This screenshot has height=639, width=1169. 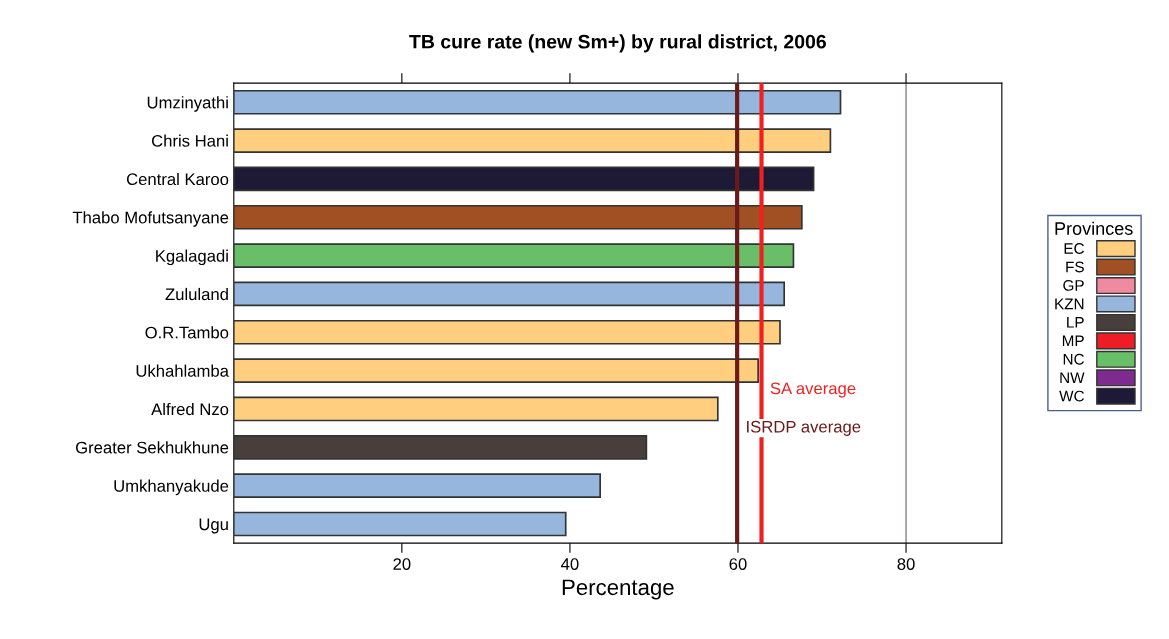 I want to click on x-axis-title: Percentage, so click(x=618, y=589).